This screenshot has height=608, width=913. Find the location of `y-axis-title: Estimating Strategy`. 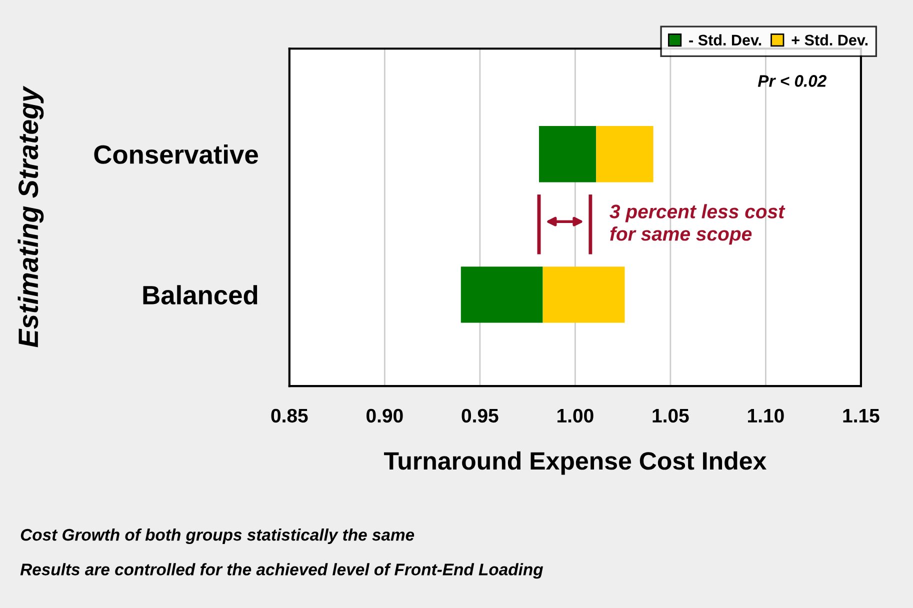

y-axis-title: Estimating Strategy is located at coordinates (31, 217).